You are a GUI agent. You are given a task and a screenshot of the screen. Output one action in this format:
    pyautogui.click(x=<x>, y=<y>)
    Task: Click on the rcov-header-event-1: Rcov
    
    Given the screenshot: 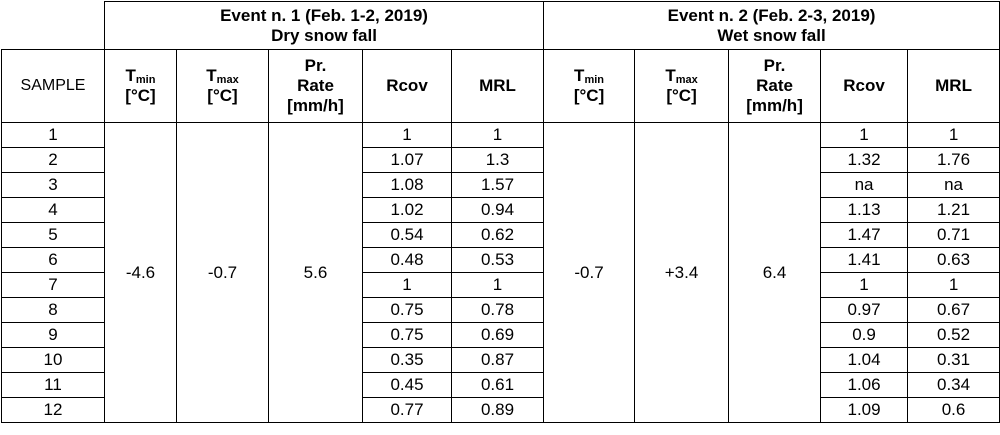 What is the action you would take?
    pyautogui.click(x=407, y=86)
    